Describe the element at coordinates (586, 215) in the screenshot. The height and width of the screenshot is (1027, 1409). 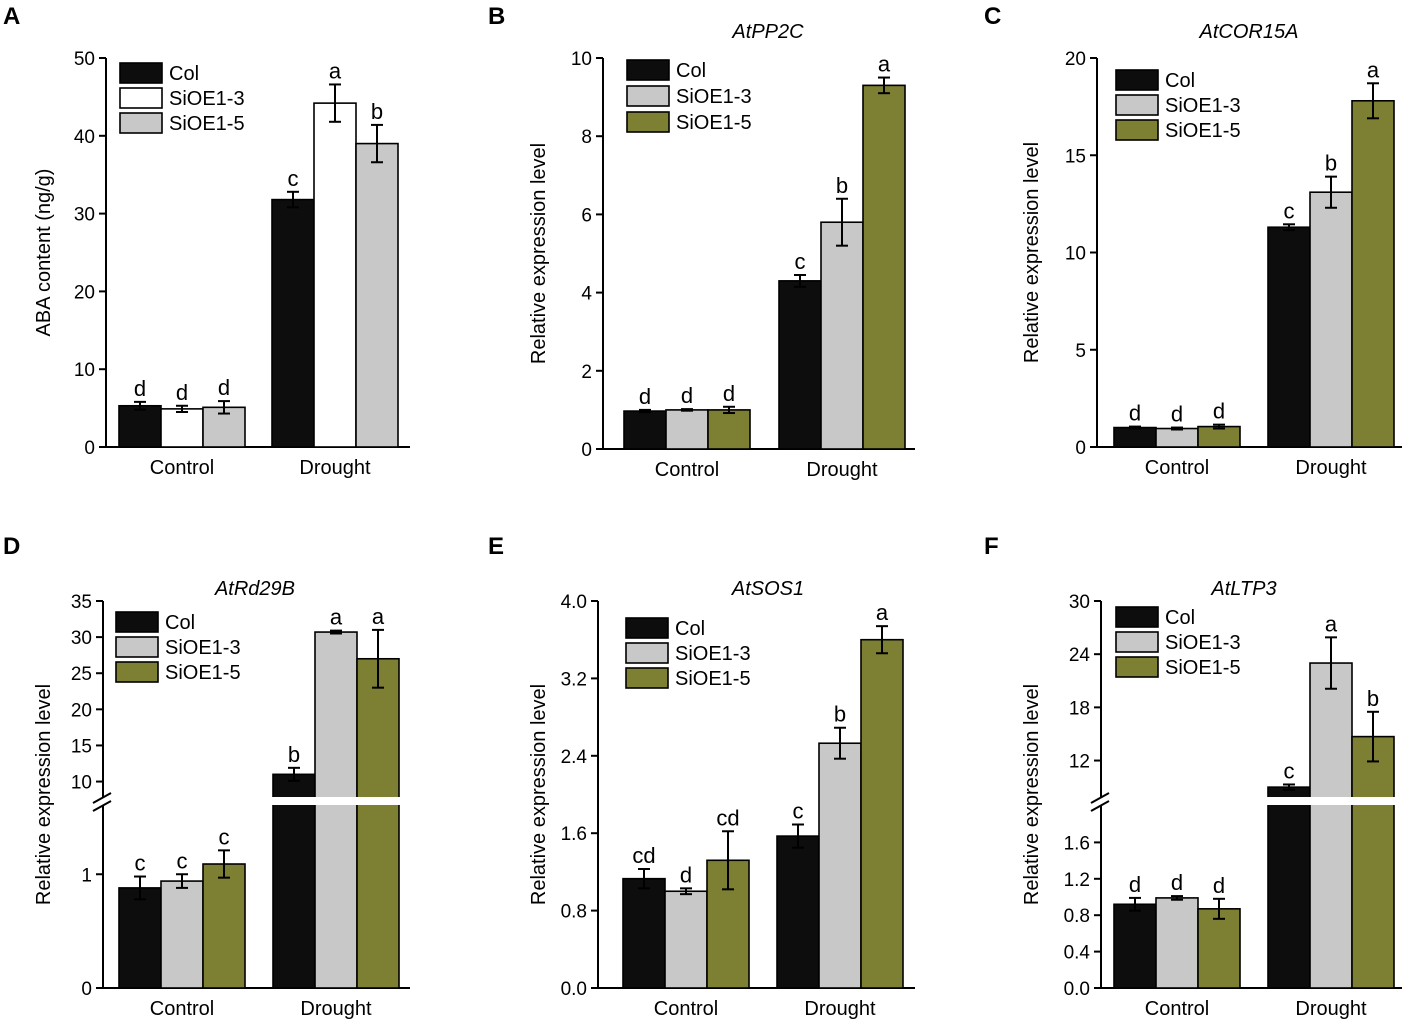
I see `y-tick-label: 6` at that location.